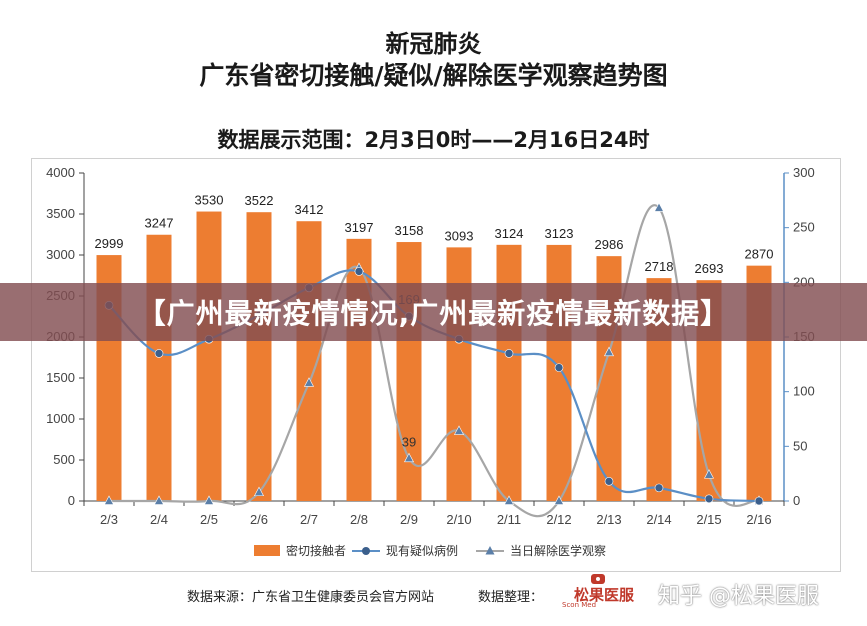 The width and height of the screenshot is (867, 626). What do you see at coordinates (433, 140) in the screenshot?
I see `data-range-text: 数据展示范围：2月3日0时——2月16日24时` at bounding box center [433, 140].